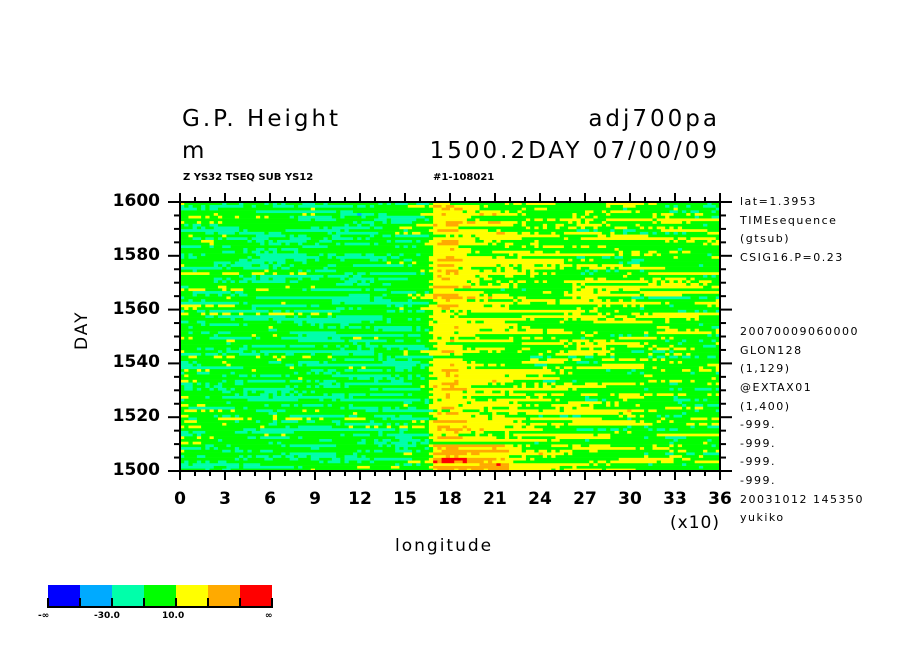 The width and height of the screenshot is (904, 654). What do you see at coordinates (585, 499) in the screenshot?
I see `x-tick-label: 27` at bounding box center [585, 499].